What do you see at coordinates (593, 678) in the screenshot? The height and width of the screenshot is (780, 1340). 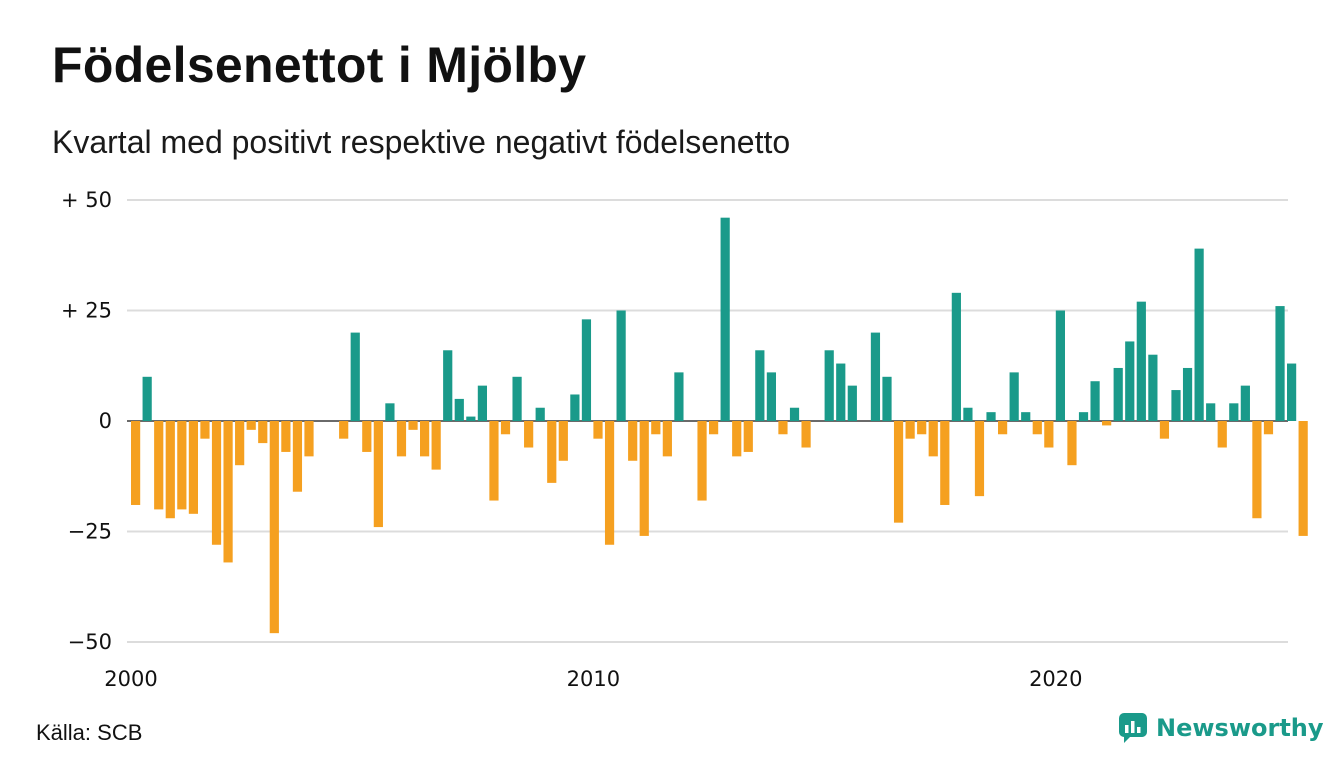 I see `x-tick-label: 2010` at bounding box center [593, 678].